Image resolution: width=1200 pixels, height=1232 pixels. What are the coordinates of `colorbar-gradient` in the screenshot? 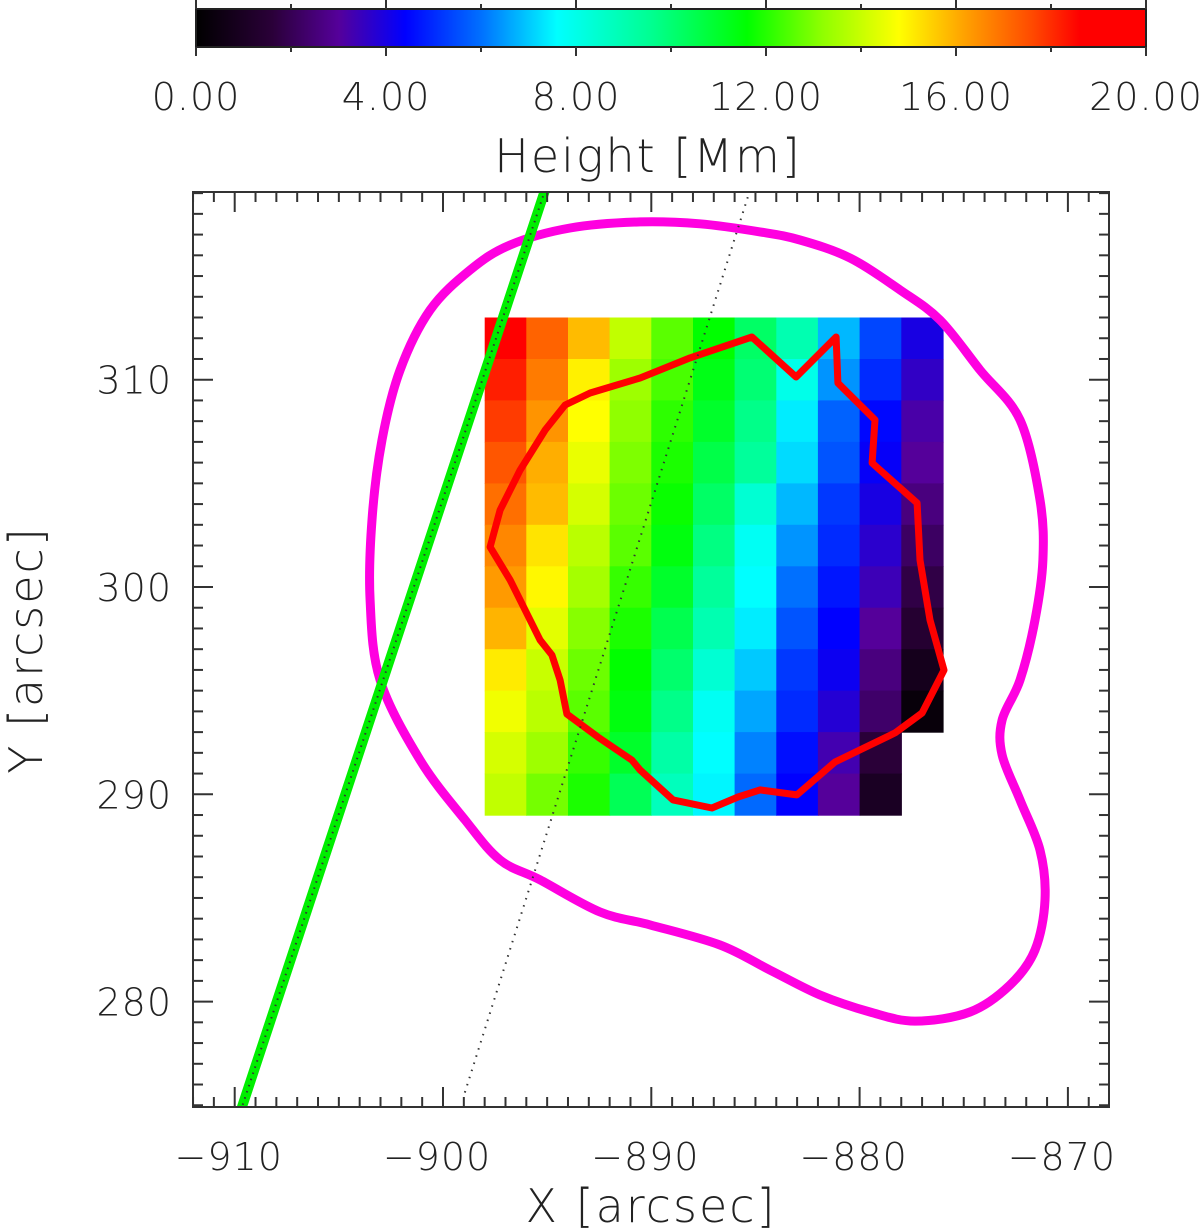 It's located at (671, 28).